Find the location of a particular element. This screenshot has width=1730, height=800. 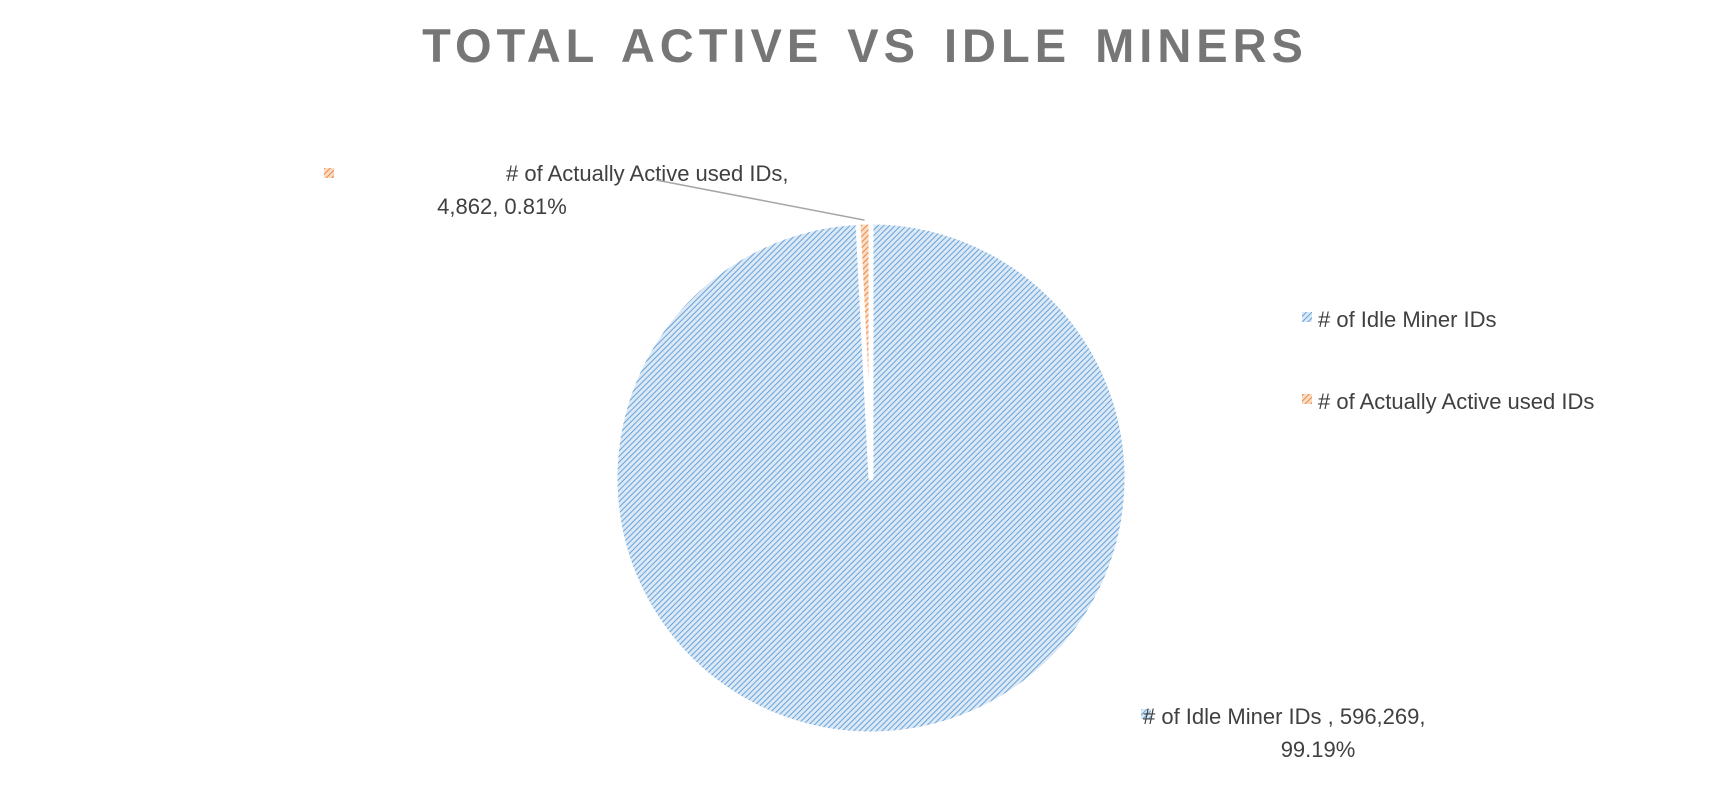

data-label-active-used-ids: # of Actually Active used IDs, is located at coordinates (647, 173).